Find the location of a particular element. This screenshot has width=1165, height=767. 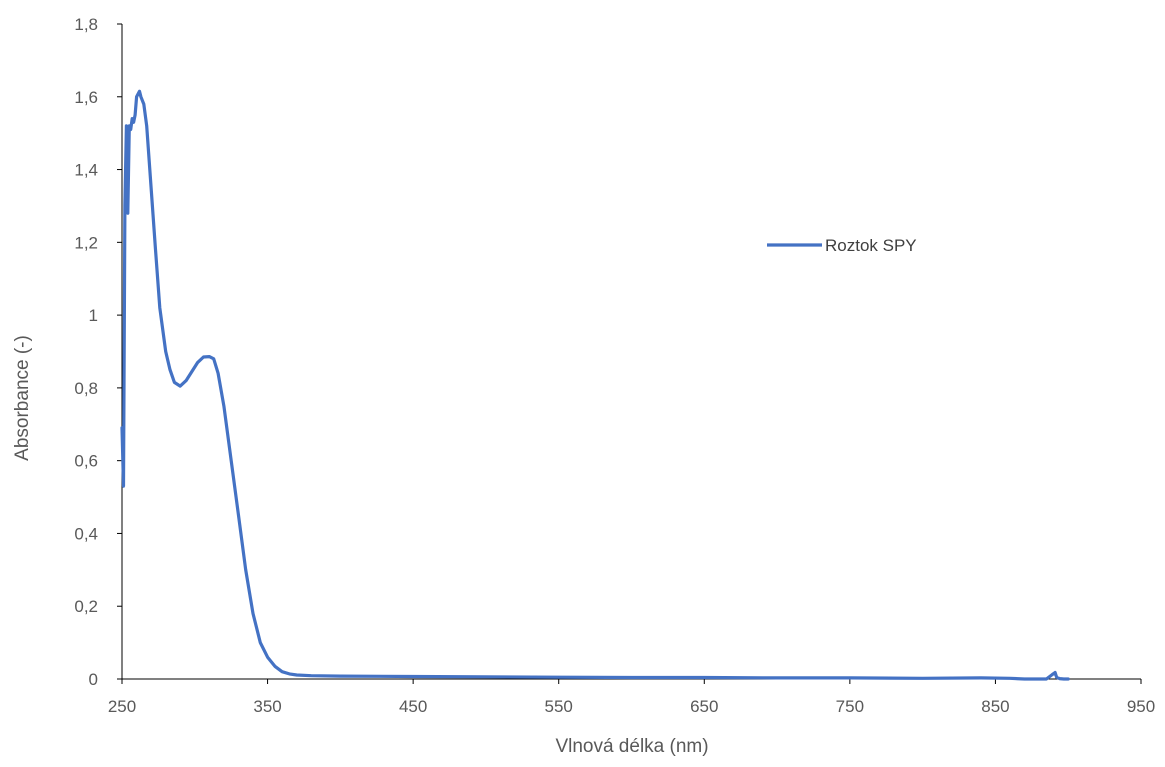

y-tick-label: 1,2 is located at coordinates (86, 242).